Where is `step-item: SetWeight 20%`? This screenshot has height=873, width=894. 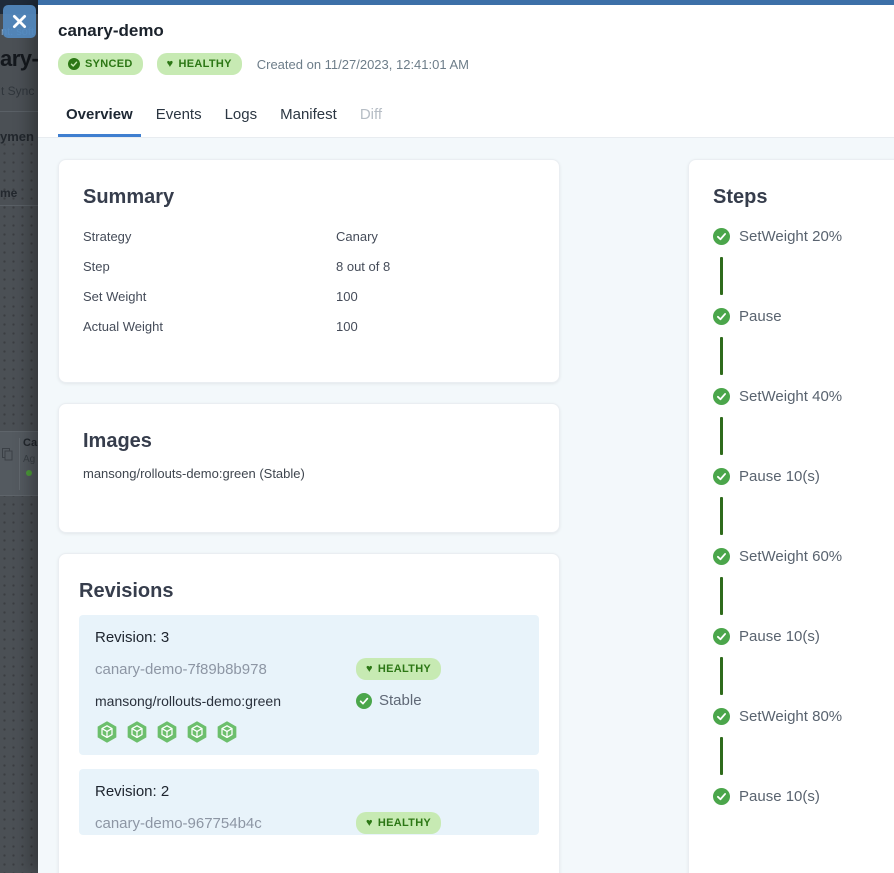
step-item: SetWeight 20% is located at coordinates (803, 236).